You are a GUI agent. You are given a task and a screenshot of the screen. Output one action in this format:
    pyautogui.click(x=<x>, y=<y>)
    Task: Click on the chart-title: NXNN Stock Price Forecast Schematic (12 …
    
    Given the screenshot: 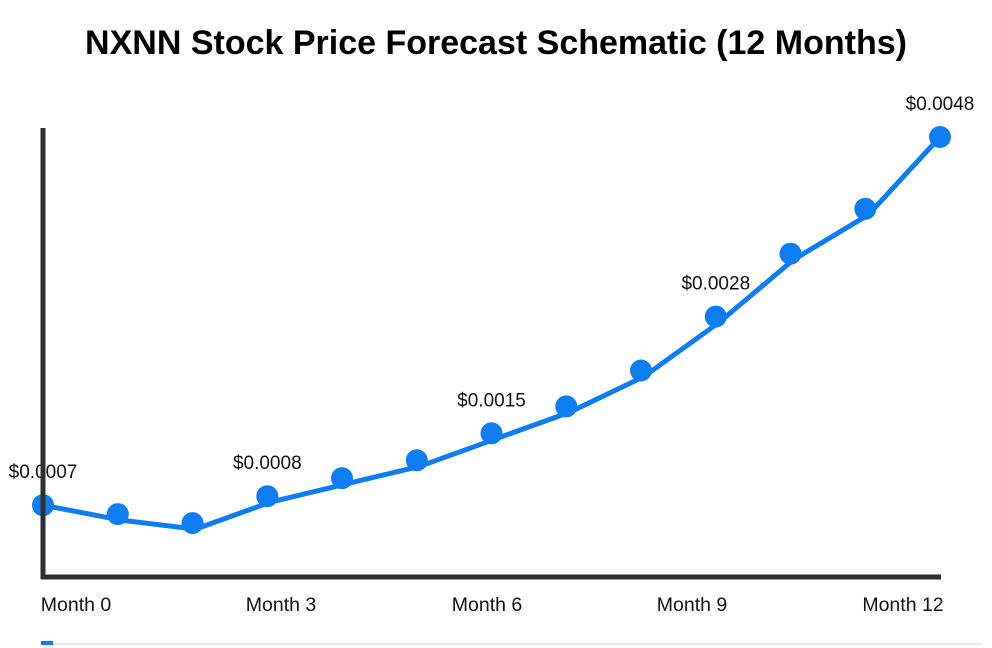 What is the action you would take?
    pyautogui.click(x=496, y=43)
    